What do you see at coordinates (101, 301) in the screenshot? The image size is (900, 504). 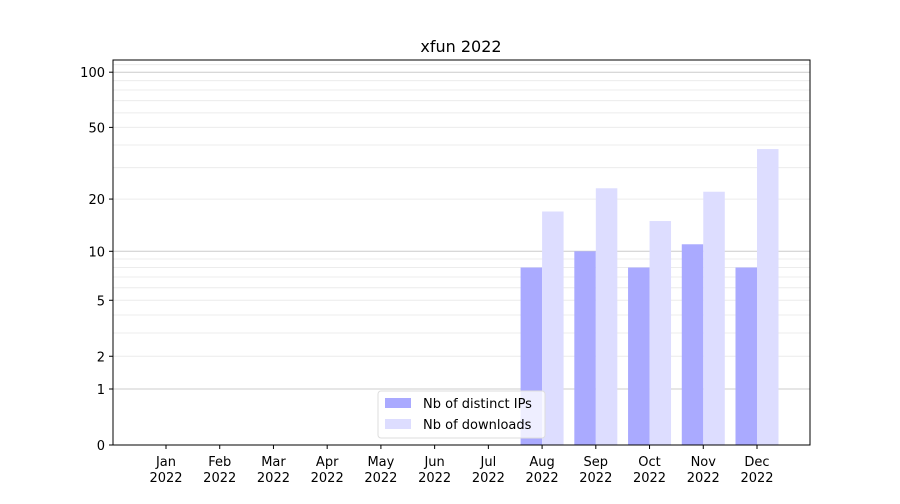 I see `y-tick-label: 5` at bounding box center [101, 301].